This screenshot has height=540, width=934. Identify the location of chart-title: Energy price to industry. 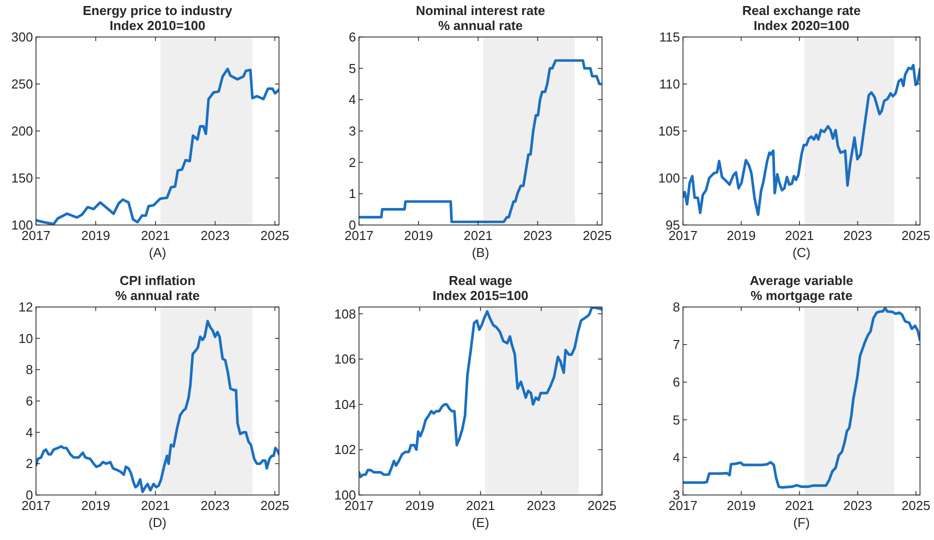
(158, 10).